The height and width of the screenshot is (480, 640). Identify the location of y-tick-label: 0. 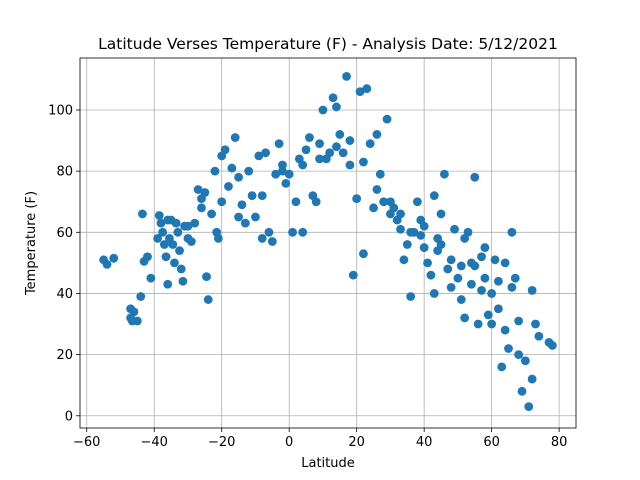
(69, 416).